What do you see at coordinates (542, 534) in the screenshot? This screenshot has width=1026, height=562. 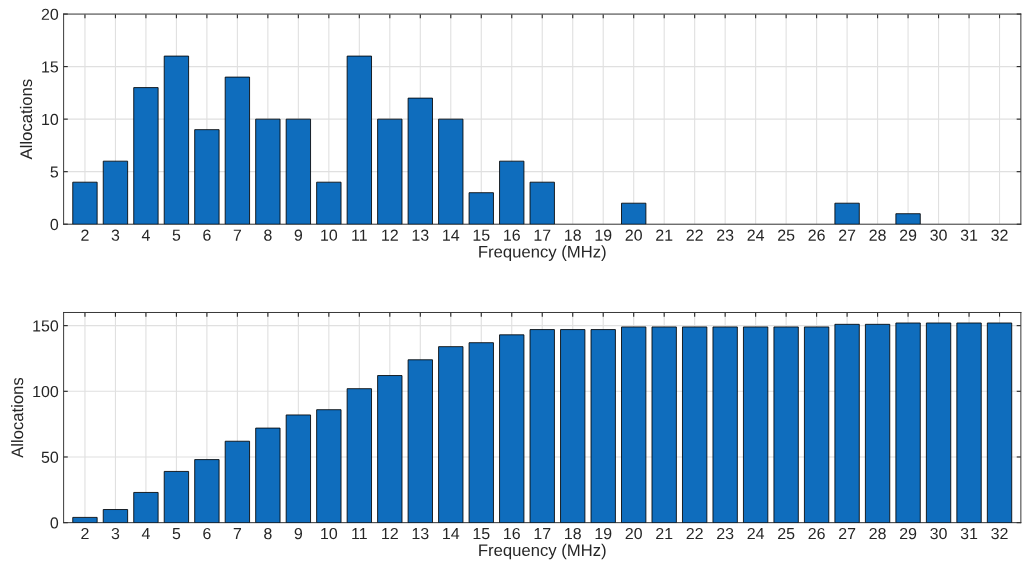 I see `x-tick-label: 17` at bounding box center [542, 534].